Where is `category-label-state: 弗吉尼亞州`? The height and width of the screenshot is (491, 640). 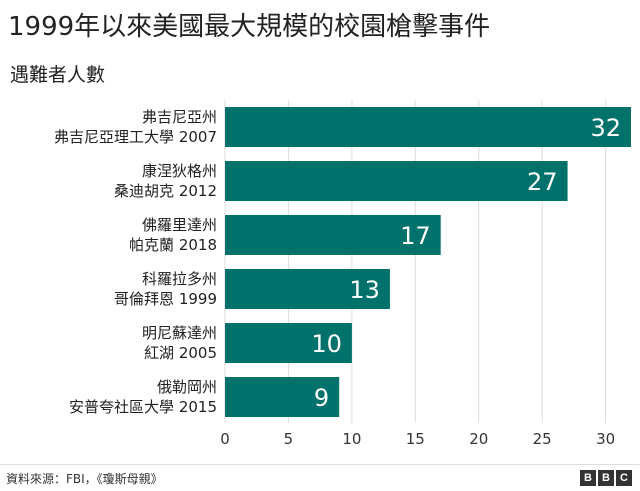 category-label-state: 弗吉尼亞州 is located at coordinates (179, 117).